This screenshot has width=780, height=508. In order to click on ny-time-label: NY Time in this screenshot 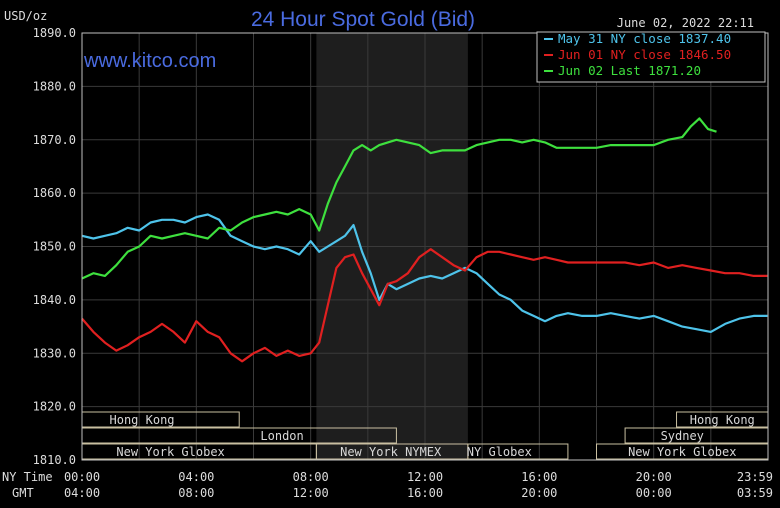, I will do `click(27, 477)`.